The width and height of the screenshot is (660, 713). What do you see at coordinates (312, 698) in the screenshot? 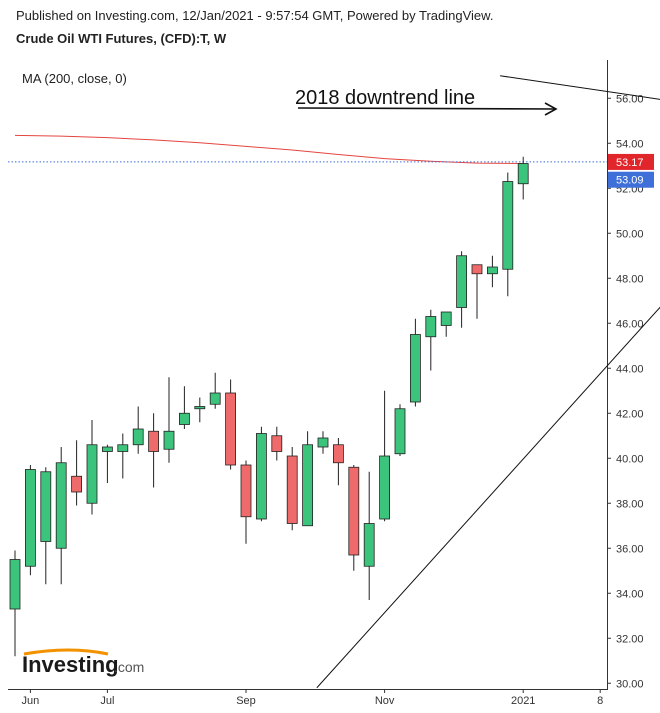
I see `time-axis-ticks: Jun Jul Sep Nov 2021 8` at bounding box center [312, 698].